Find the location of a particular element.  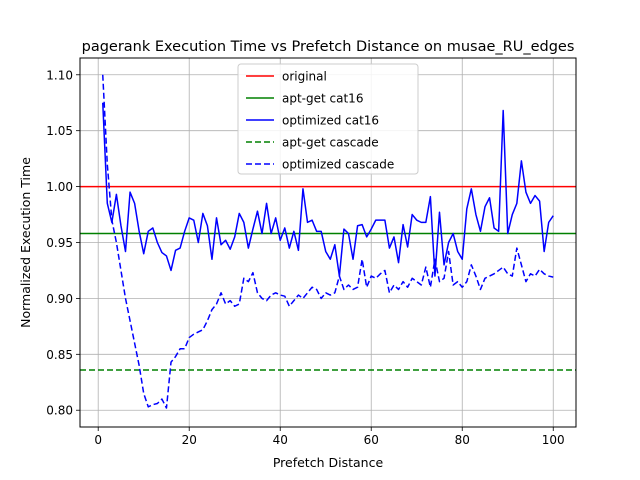

y-axis-ticks: 0.80 0.85 0.90 0.95 1.00 1.05 1.10 is located at coordinates (63, 243).